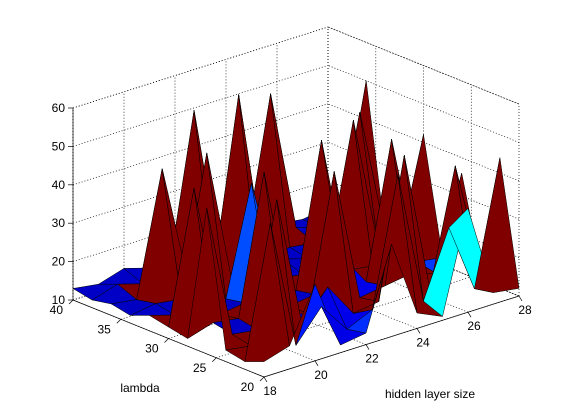  I want to click on z-tick-label: 60, so click(59, 108).